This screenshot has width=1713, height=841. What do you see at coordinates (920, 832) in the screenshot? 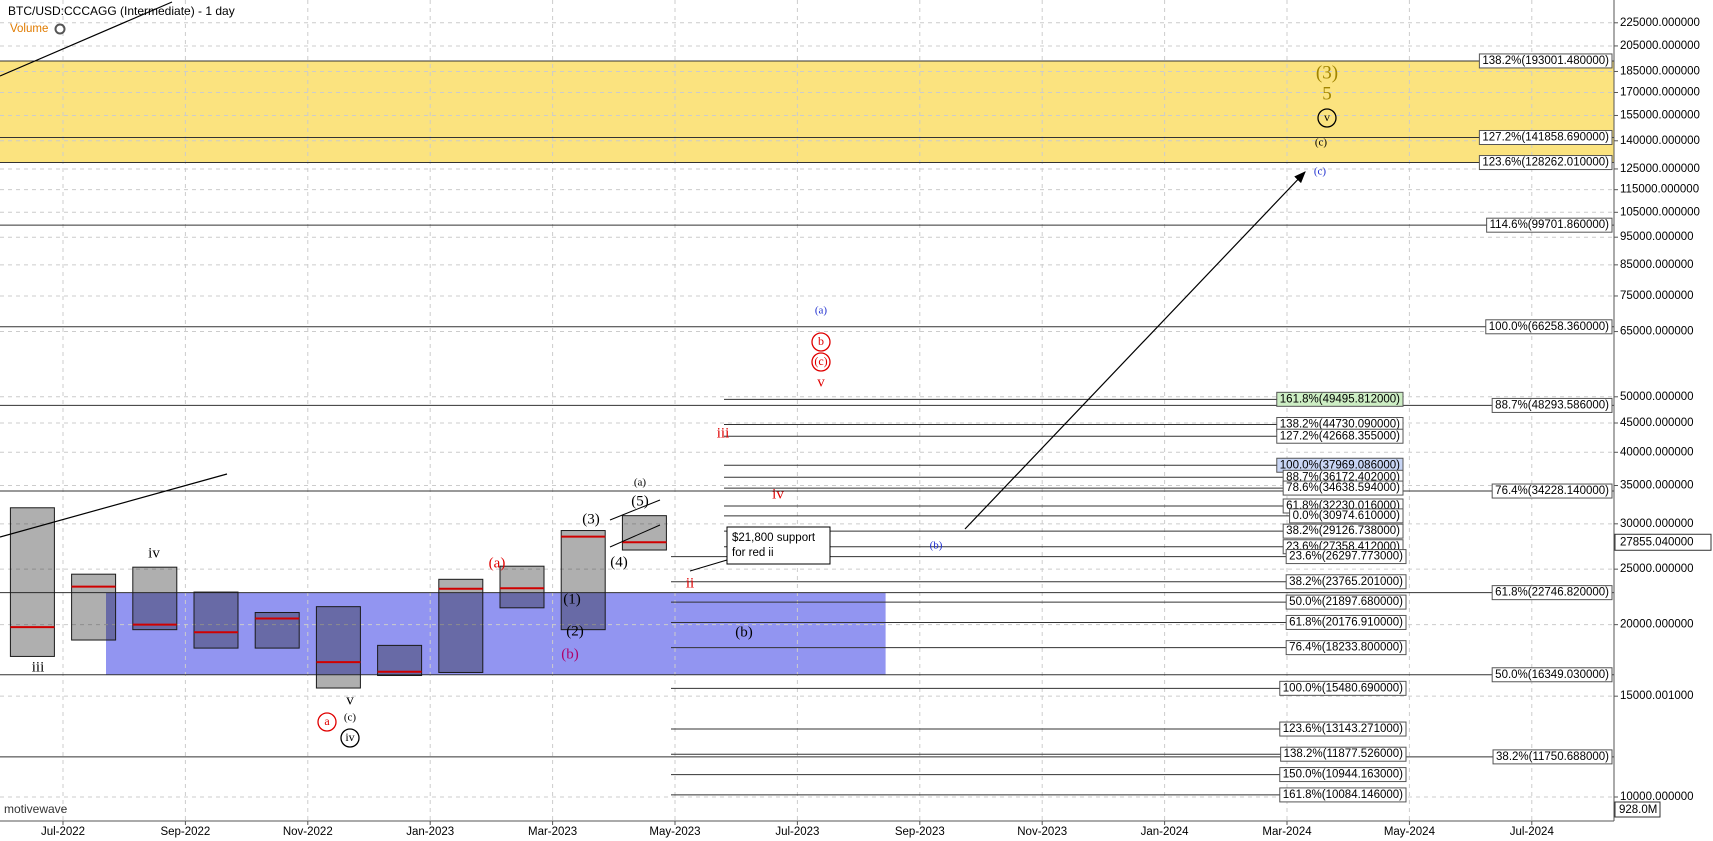
I see `x-tick-label: Sep-2023` at bounding box center [920, 832].